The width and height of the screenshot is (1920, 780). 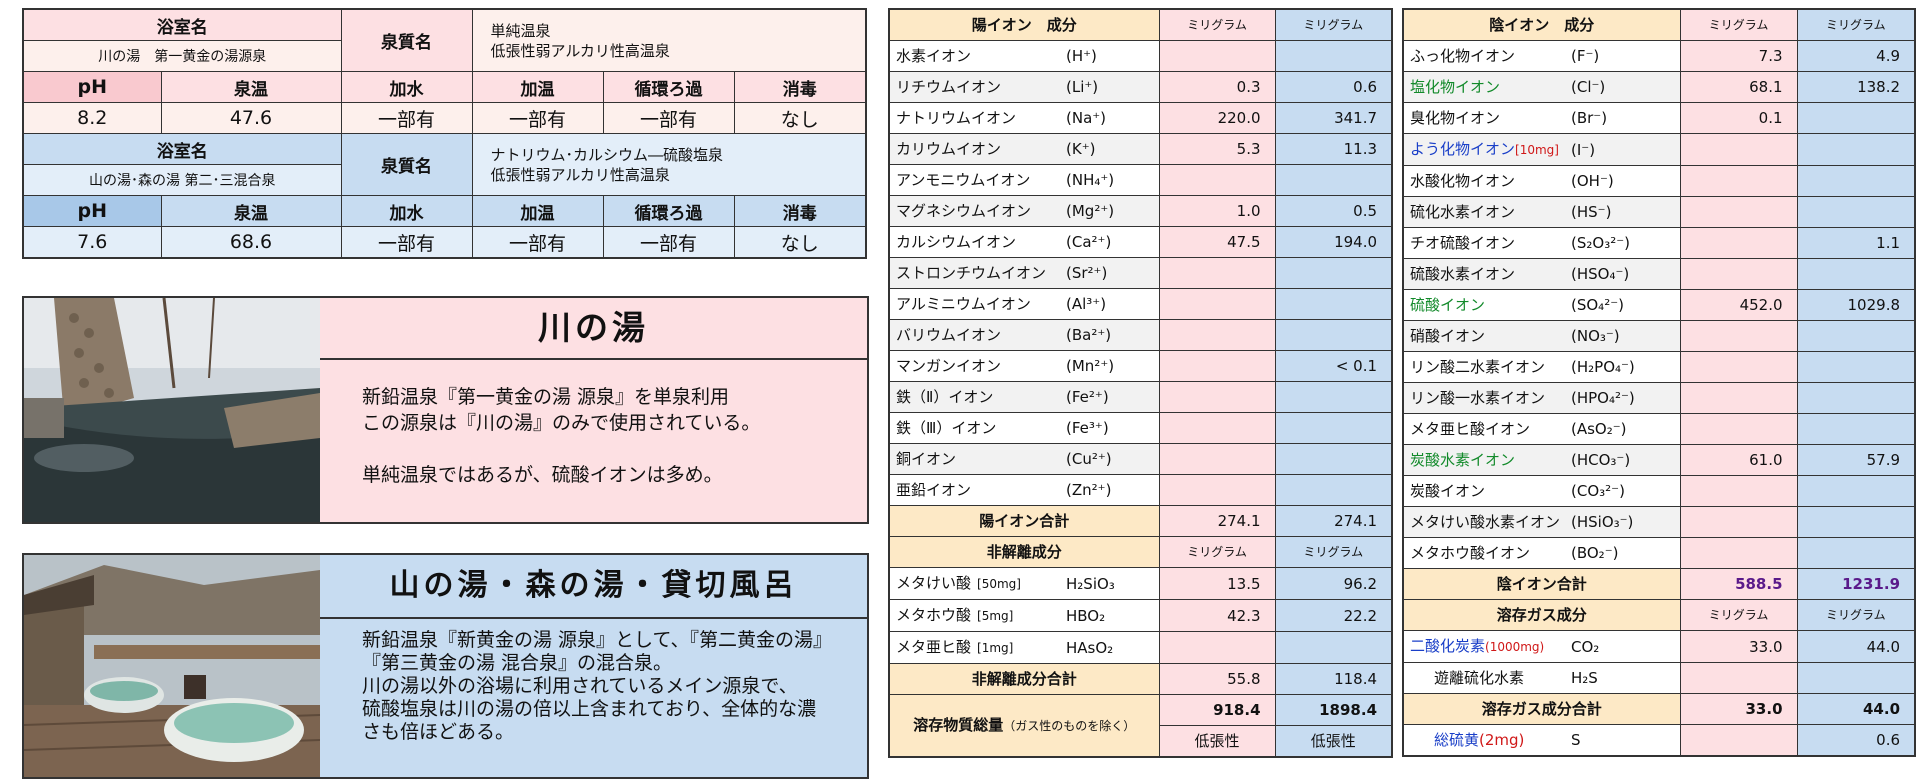 What do you see at coordinates (1110, 242) in the screenshot?
I see `cation-formula: (Ca²⁺)` at bounding box center [1110, 242].